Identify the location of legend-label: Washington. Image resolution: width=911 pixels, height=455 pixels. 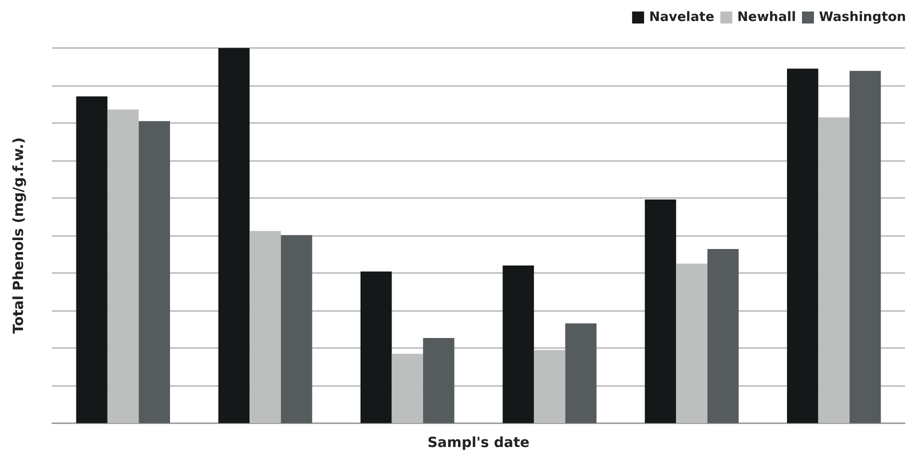
(862, 17).